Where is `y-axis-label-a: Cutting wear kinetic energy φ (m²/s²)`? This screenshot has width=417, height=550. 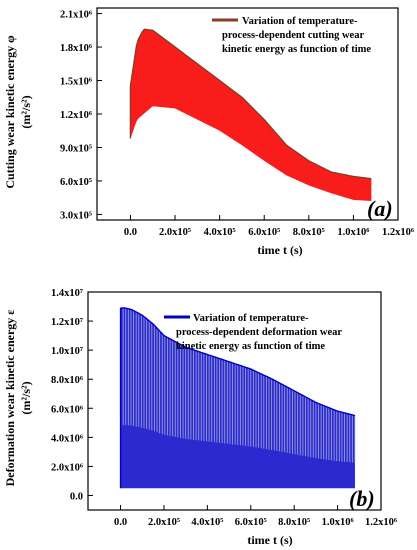 y-axis-label-a: Cutting wear kinetic energy φ (m²/s²) is located at coordinates (18, 112).